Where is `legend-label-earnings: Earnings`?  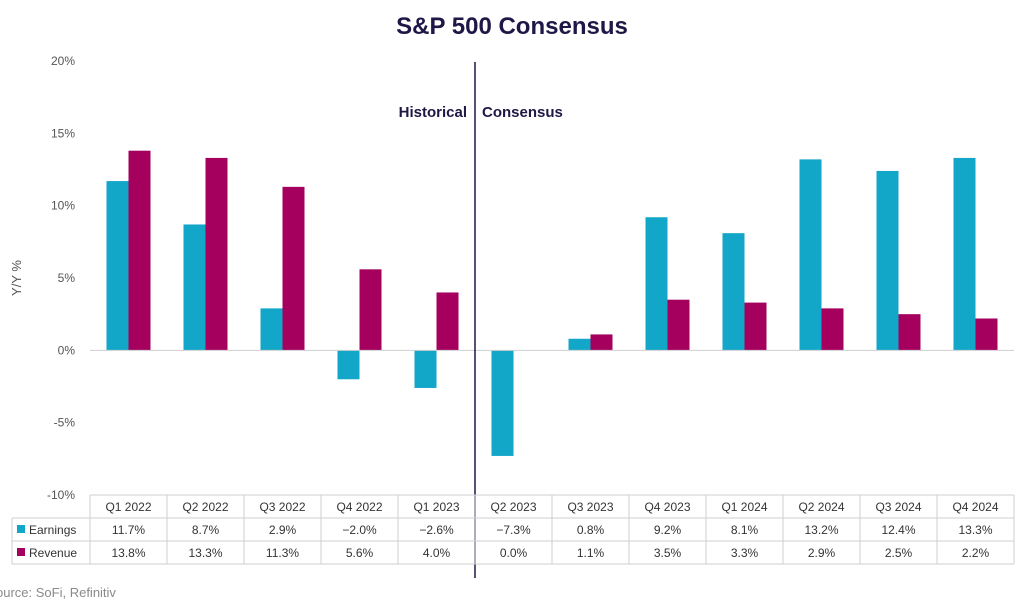 legend-label-earnings: Earnings is located at coordinates (52, 530).